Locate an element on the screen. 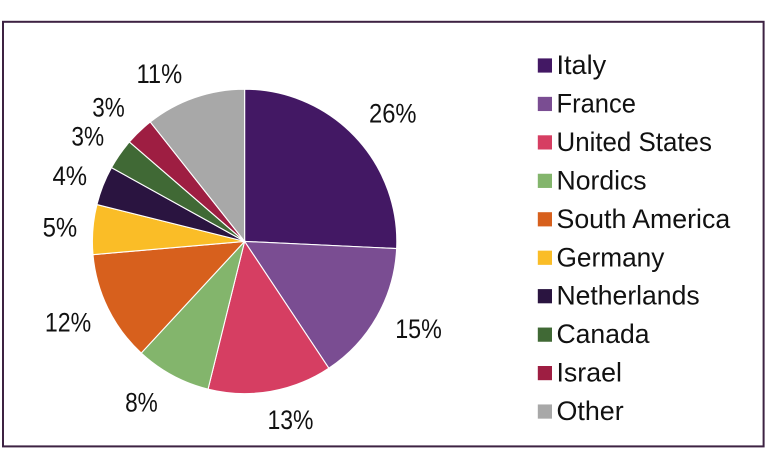 This screenshot has height=471, width=768. svg-text: 15% is located at coordinates (418, 329).